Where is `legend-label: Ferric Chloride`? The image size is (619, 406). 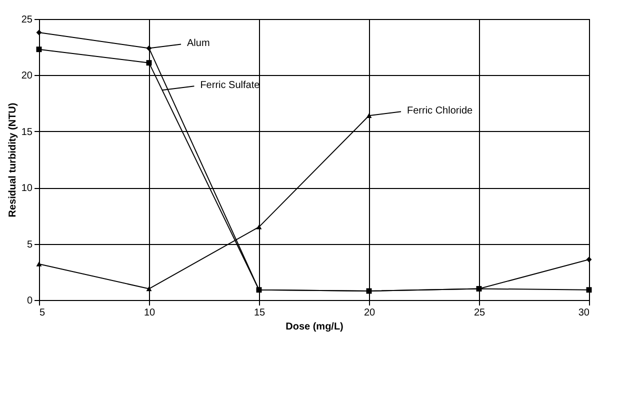 legend-label: Ferric Chloride is located at coordinates (440, 111).